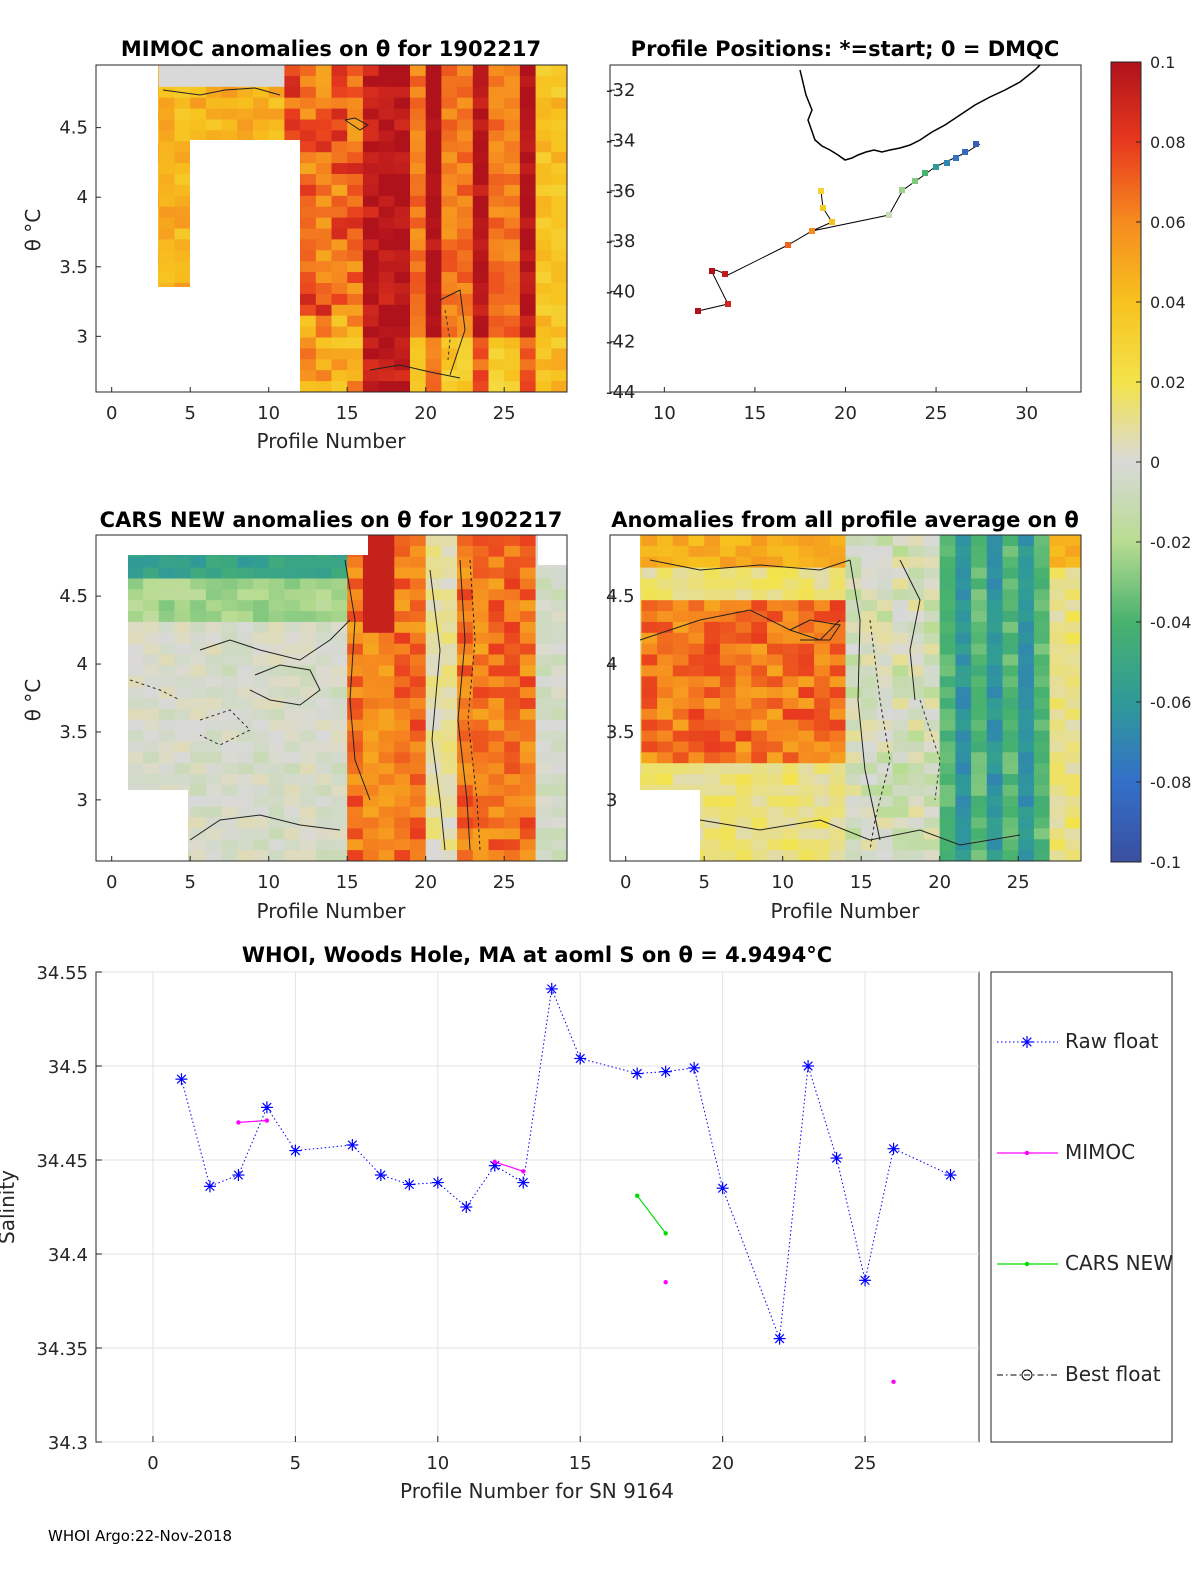 Image resolution: width=1200 pixels, height=1575 pixels. Describe the element at coordinates (62, 1161) in the screenshot. I see `y-tick-label: 34.45` at that location.